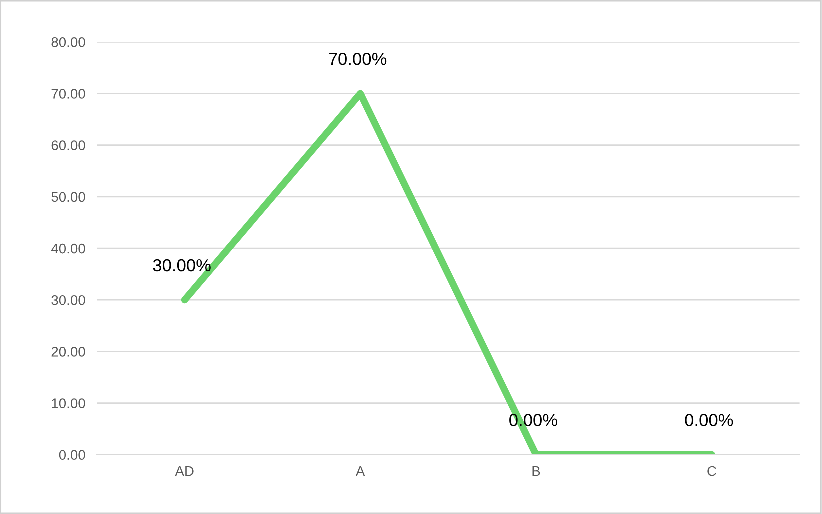 The height and width of the screenshot is (514, 822). What do you see at coordinates (358, 59) in the screenshot?
I see `data-label: 70.00%` at bounding box center [358, 59].